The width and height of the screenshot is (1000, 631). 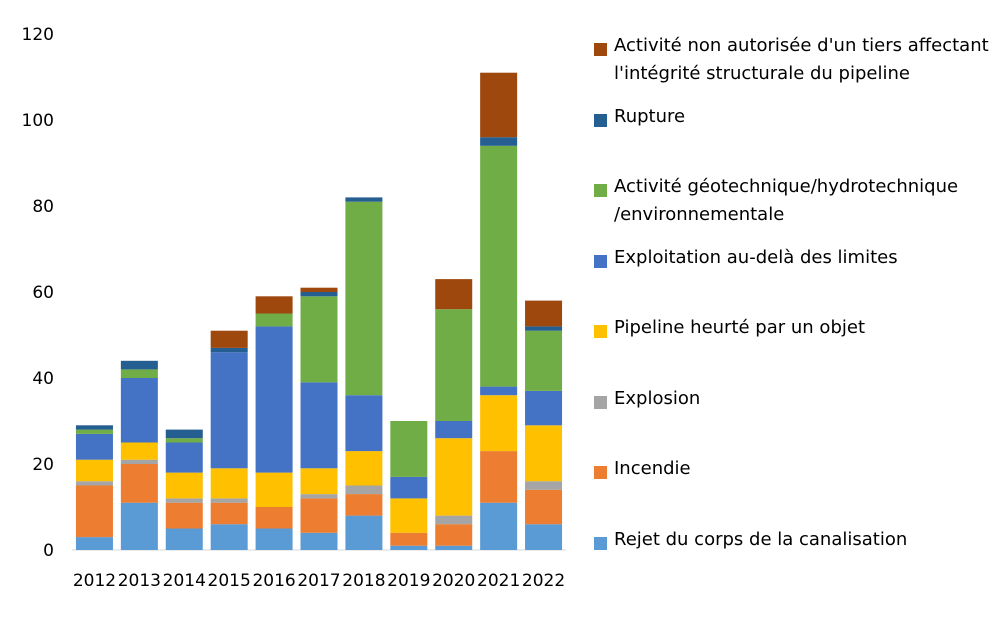 I want to click on y-tick-label: 20, so click(x=43, y=465).